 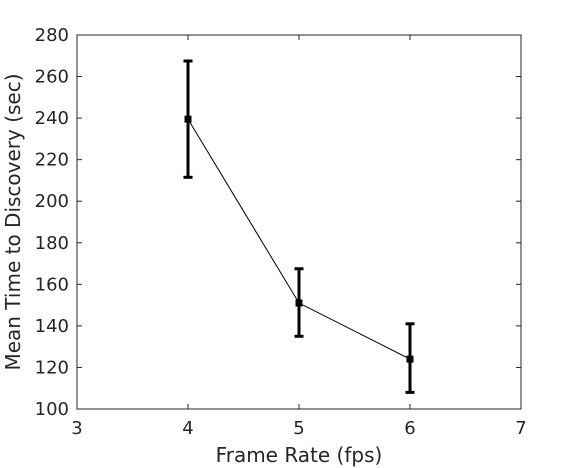 What do you see at coordinates (52, 326) in the screenshot?
I see `y-tick-label: 140` at bounding box center [52, 326].